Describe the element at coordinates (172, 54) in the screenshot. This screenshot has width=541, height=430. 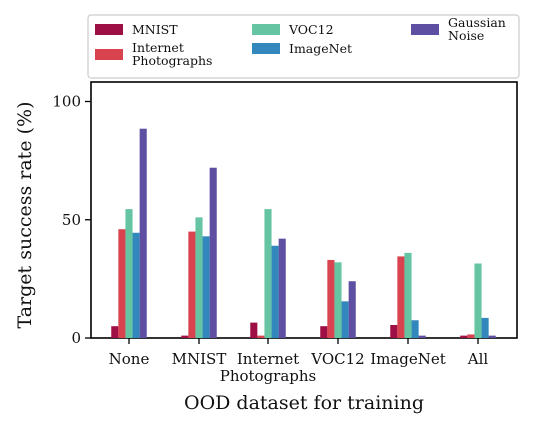
I see `legend-label: Internet Photographs` at that location.